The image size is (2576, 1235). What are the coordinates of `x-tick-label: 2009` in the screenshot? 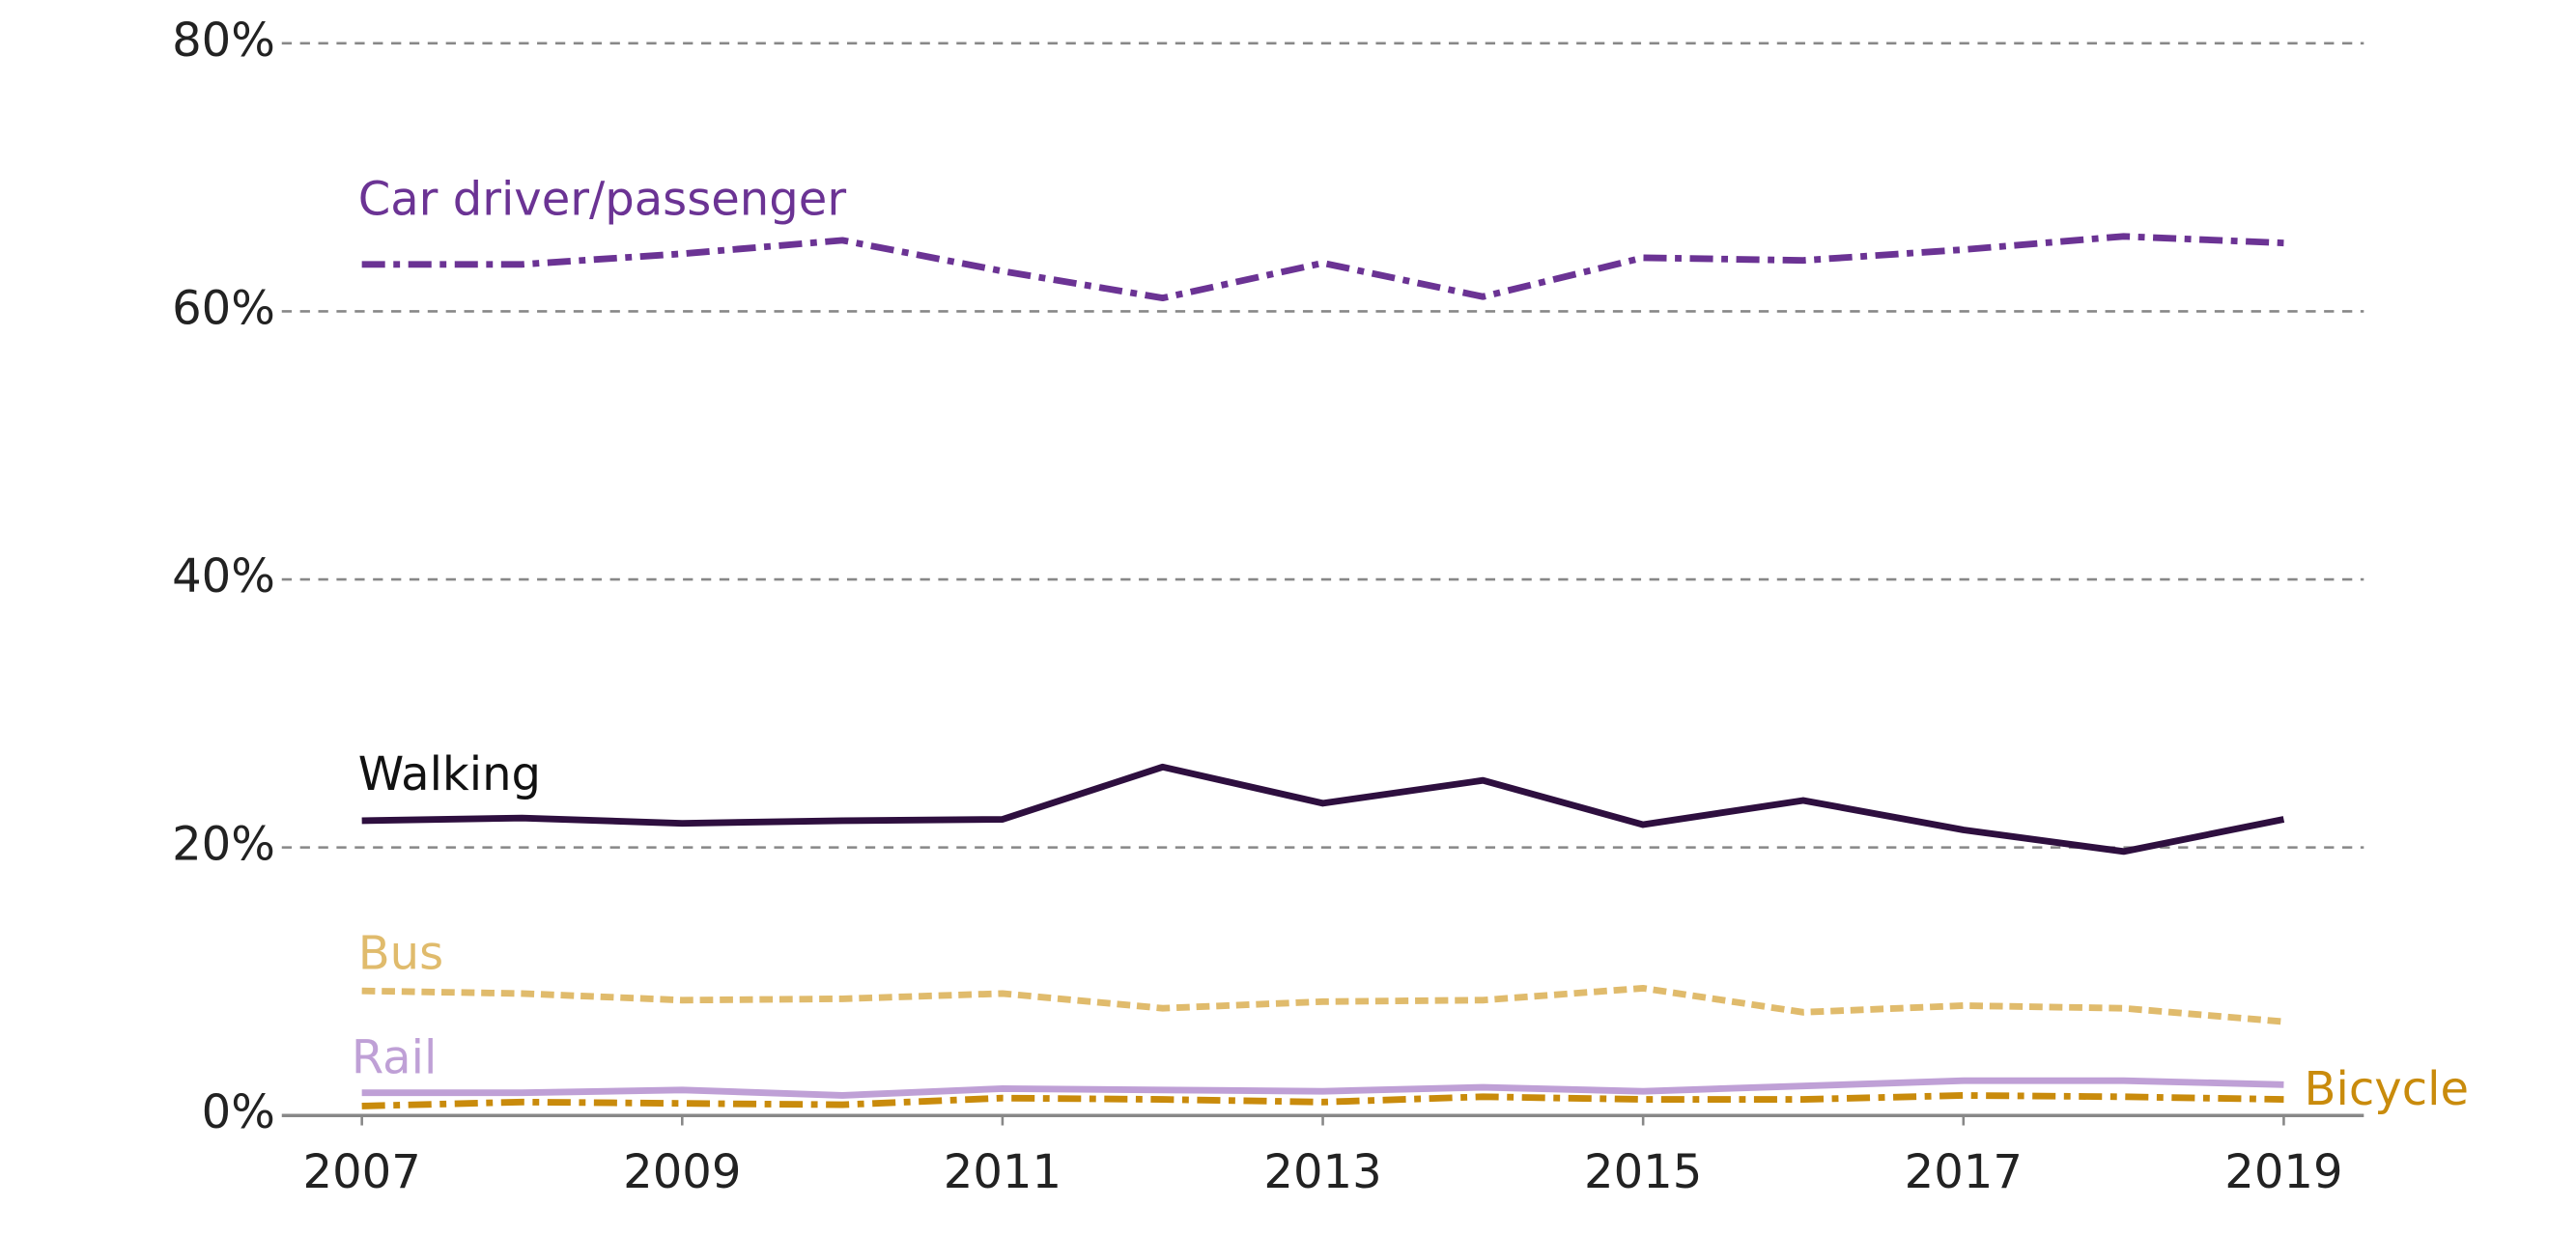 It's located at (682, 1172).